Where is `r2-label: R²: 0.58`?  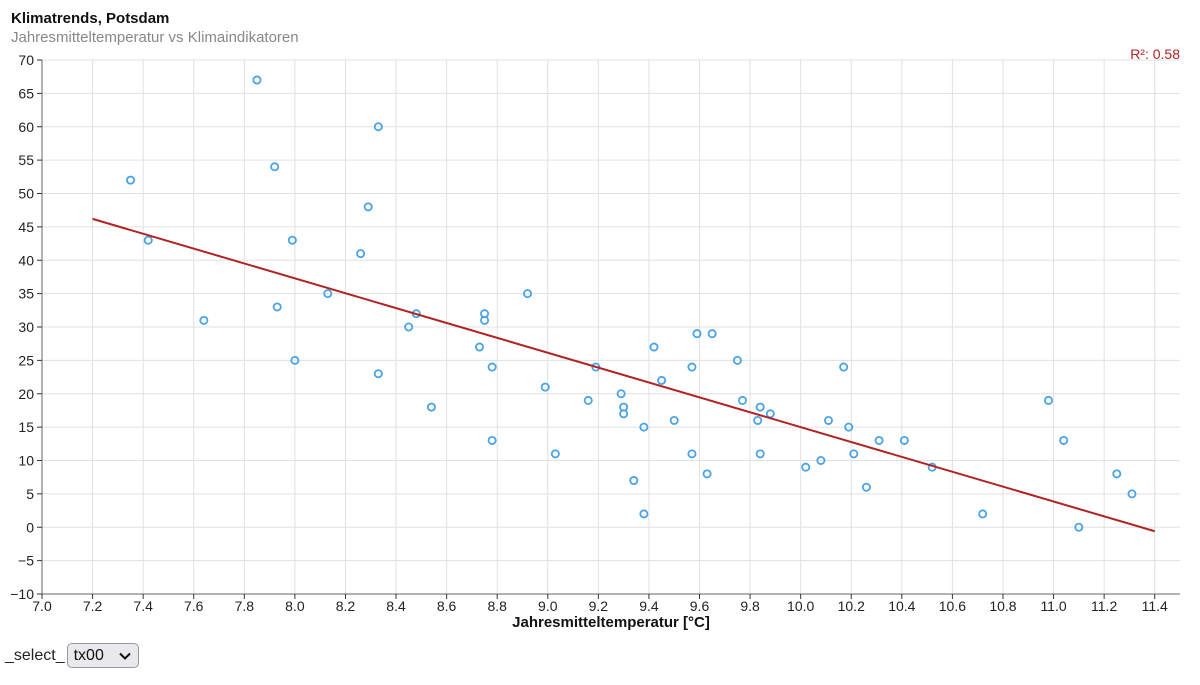 r2-label: R²: 0.58 is located at coordinates (1155, 54).